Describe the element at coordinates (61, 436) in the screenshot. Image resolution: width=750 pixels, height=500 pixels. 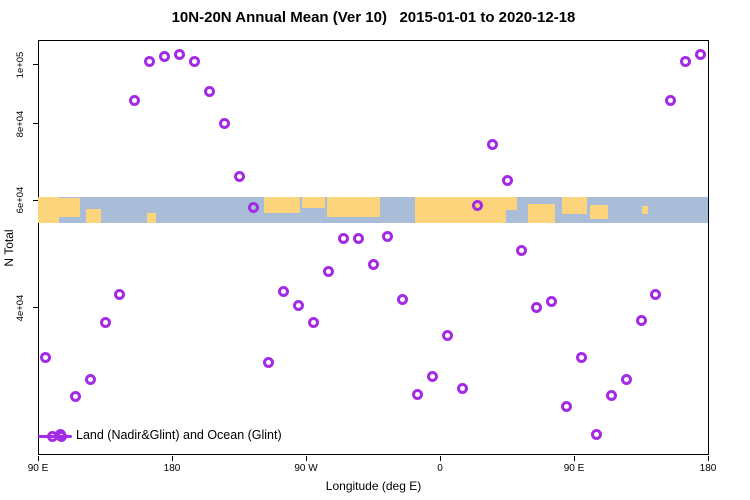
I see `legend-marker` at that location.